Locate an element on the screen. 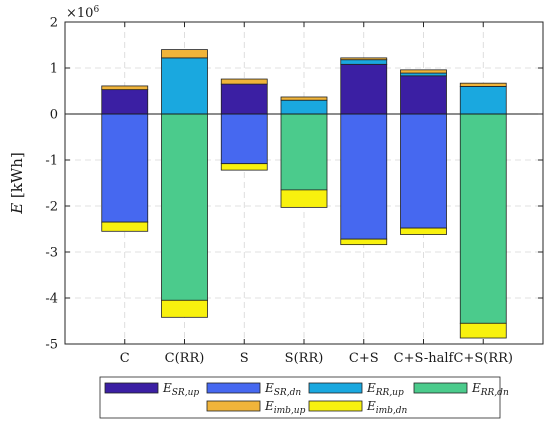 Image resolution: width=550 pixels, height=426 pixels. legend-swatch-sr_up is located at coordinates (131, 388).